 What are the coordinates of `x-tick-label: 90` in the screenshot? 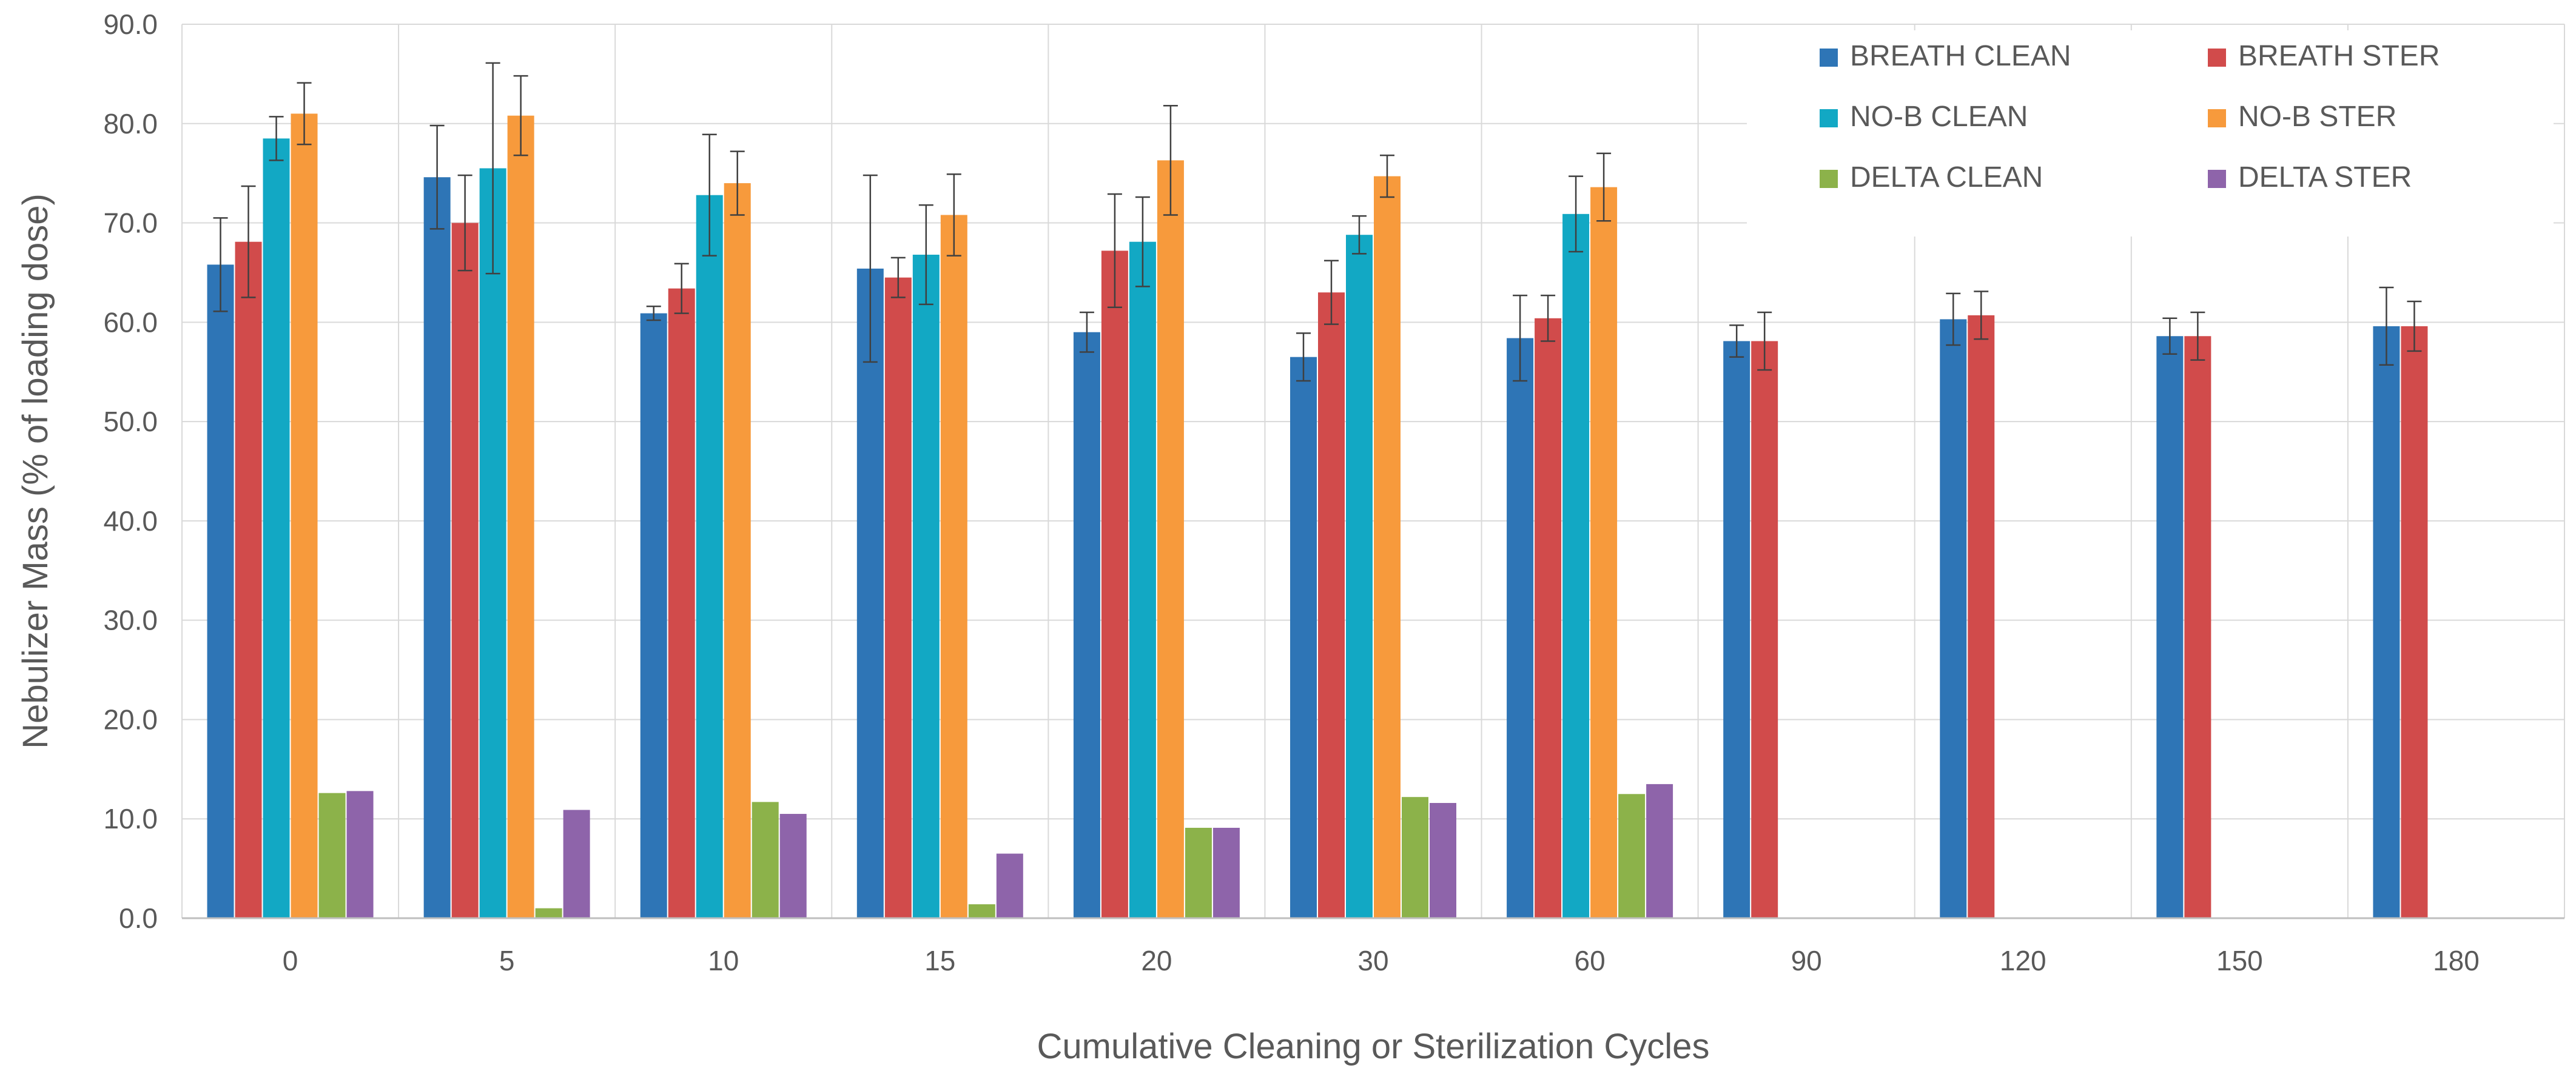 It's located at (1806, 960).